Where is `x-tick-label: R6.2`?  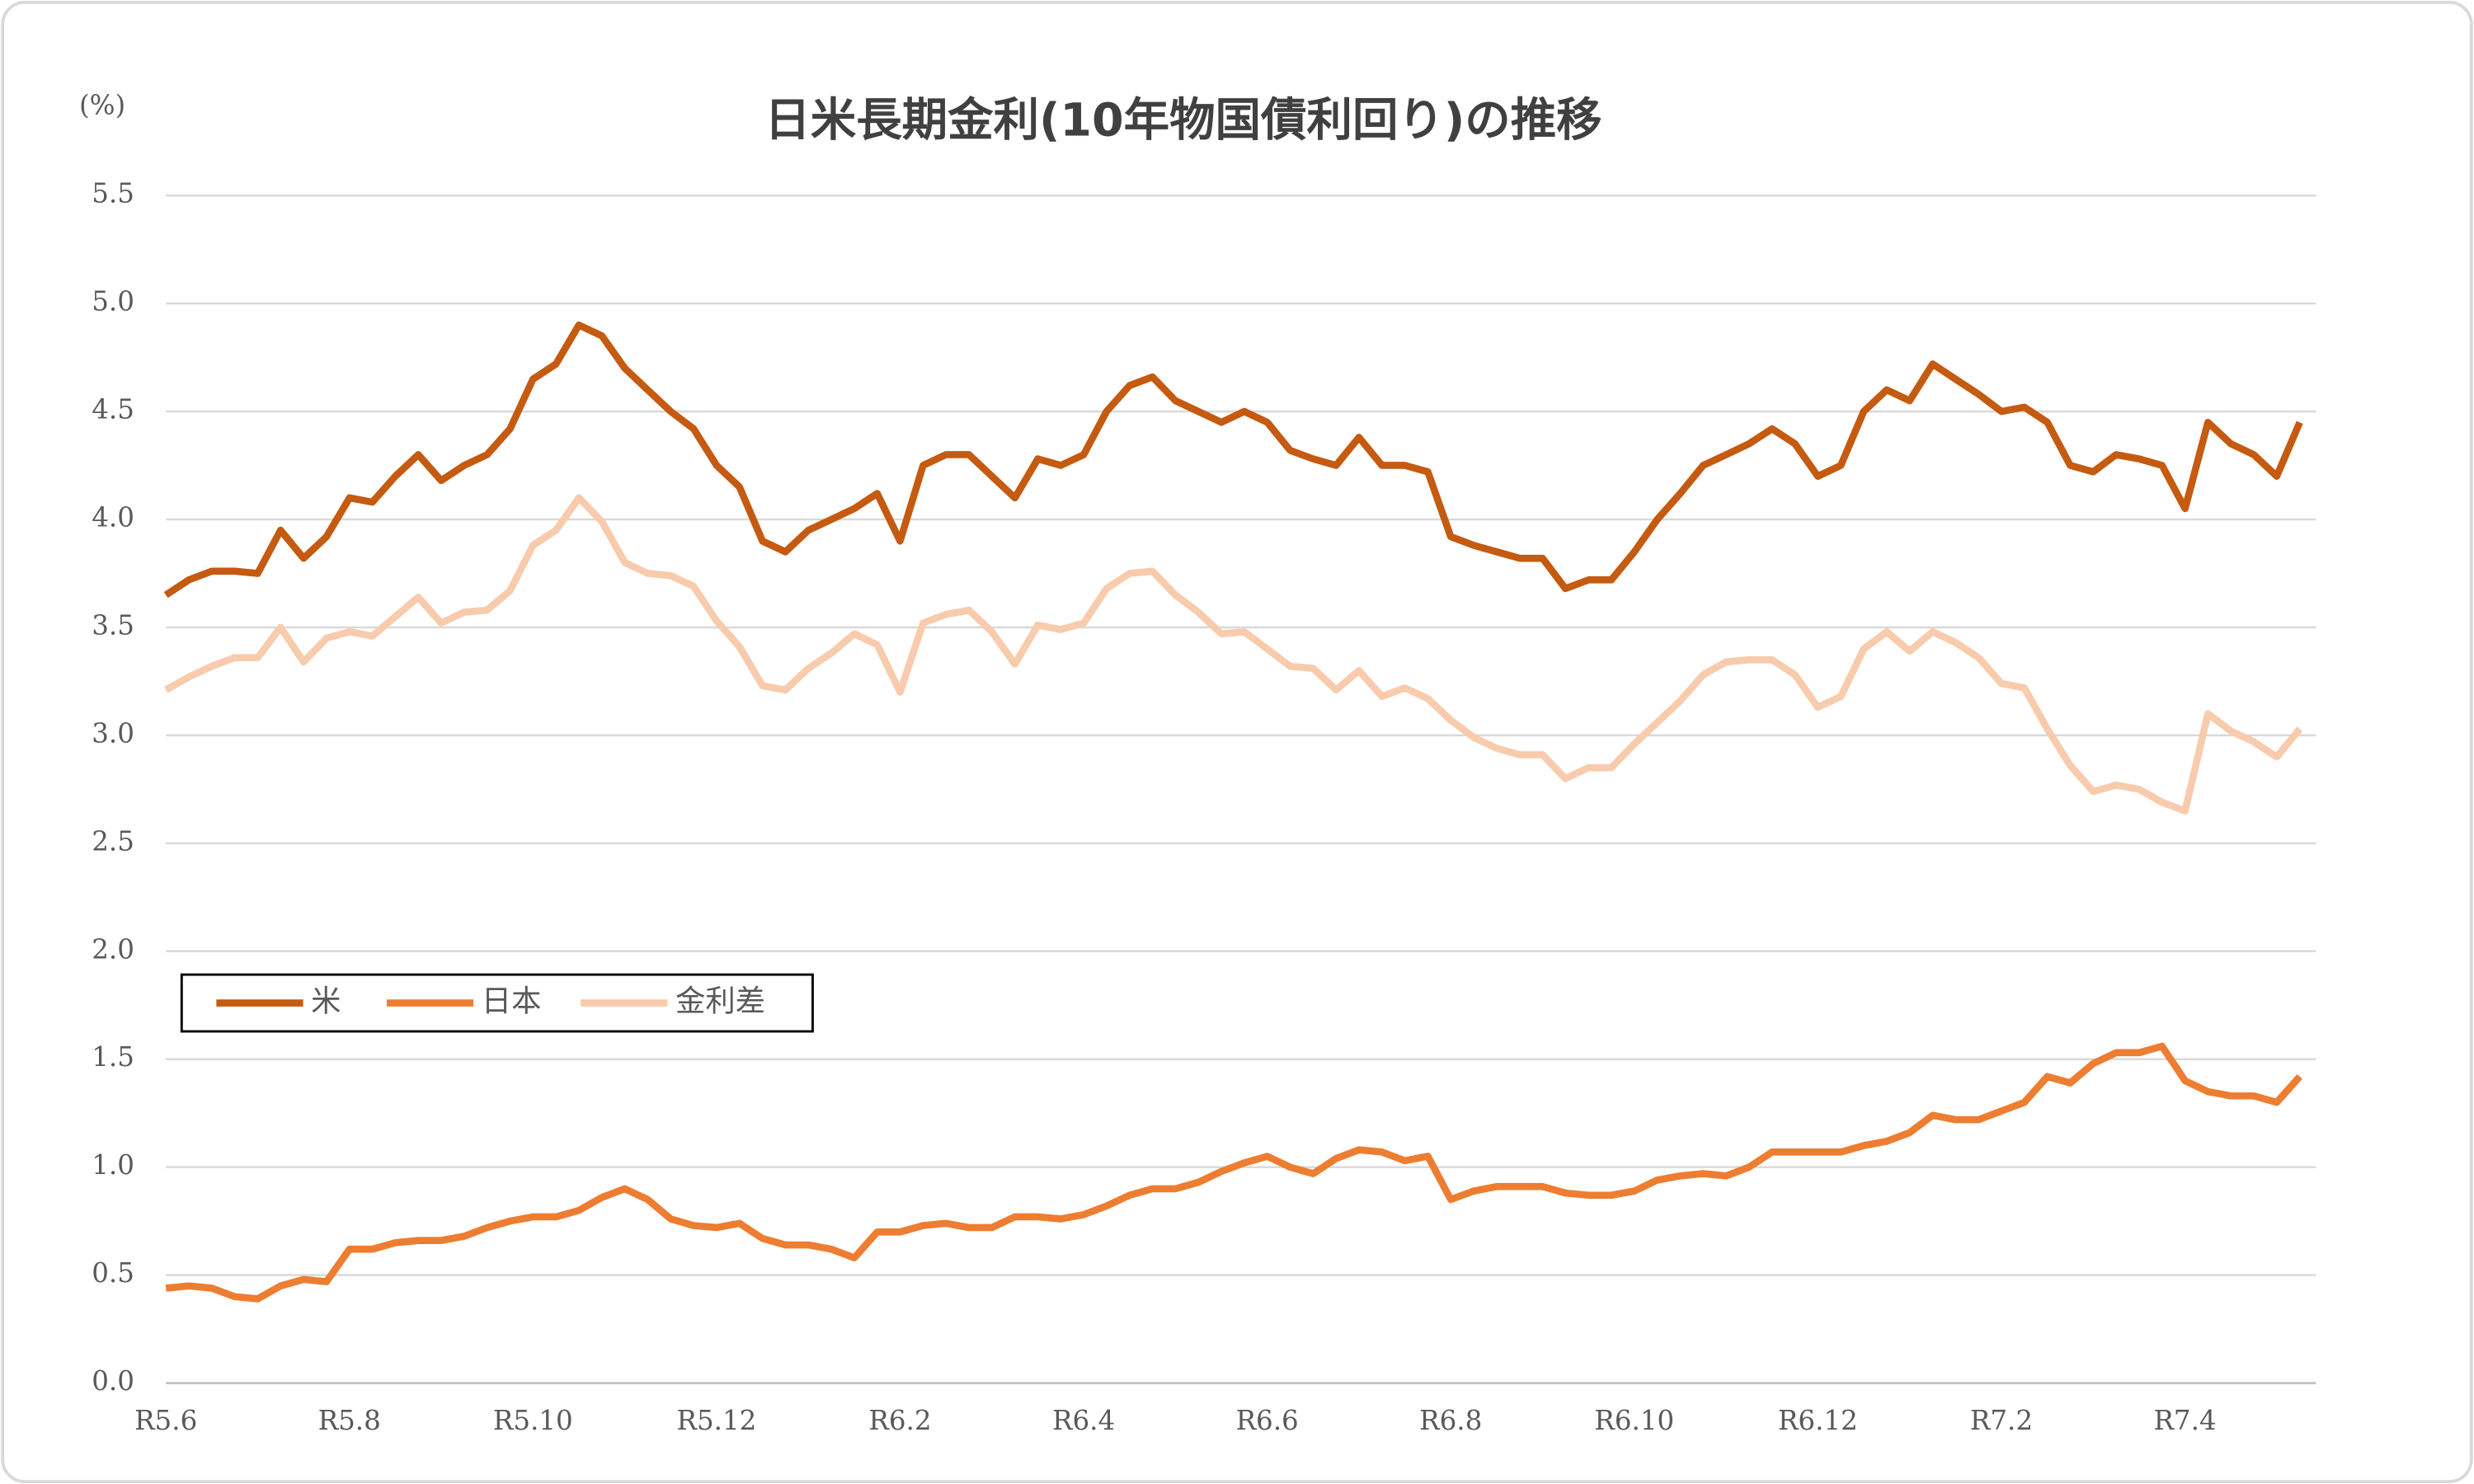
x-tick-label: R6.2 is located at coordinates (899, 1420).